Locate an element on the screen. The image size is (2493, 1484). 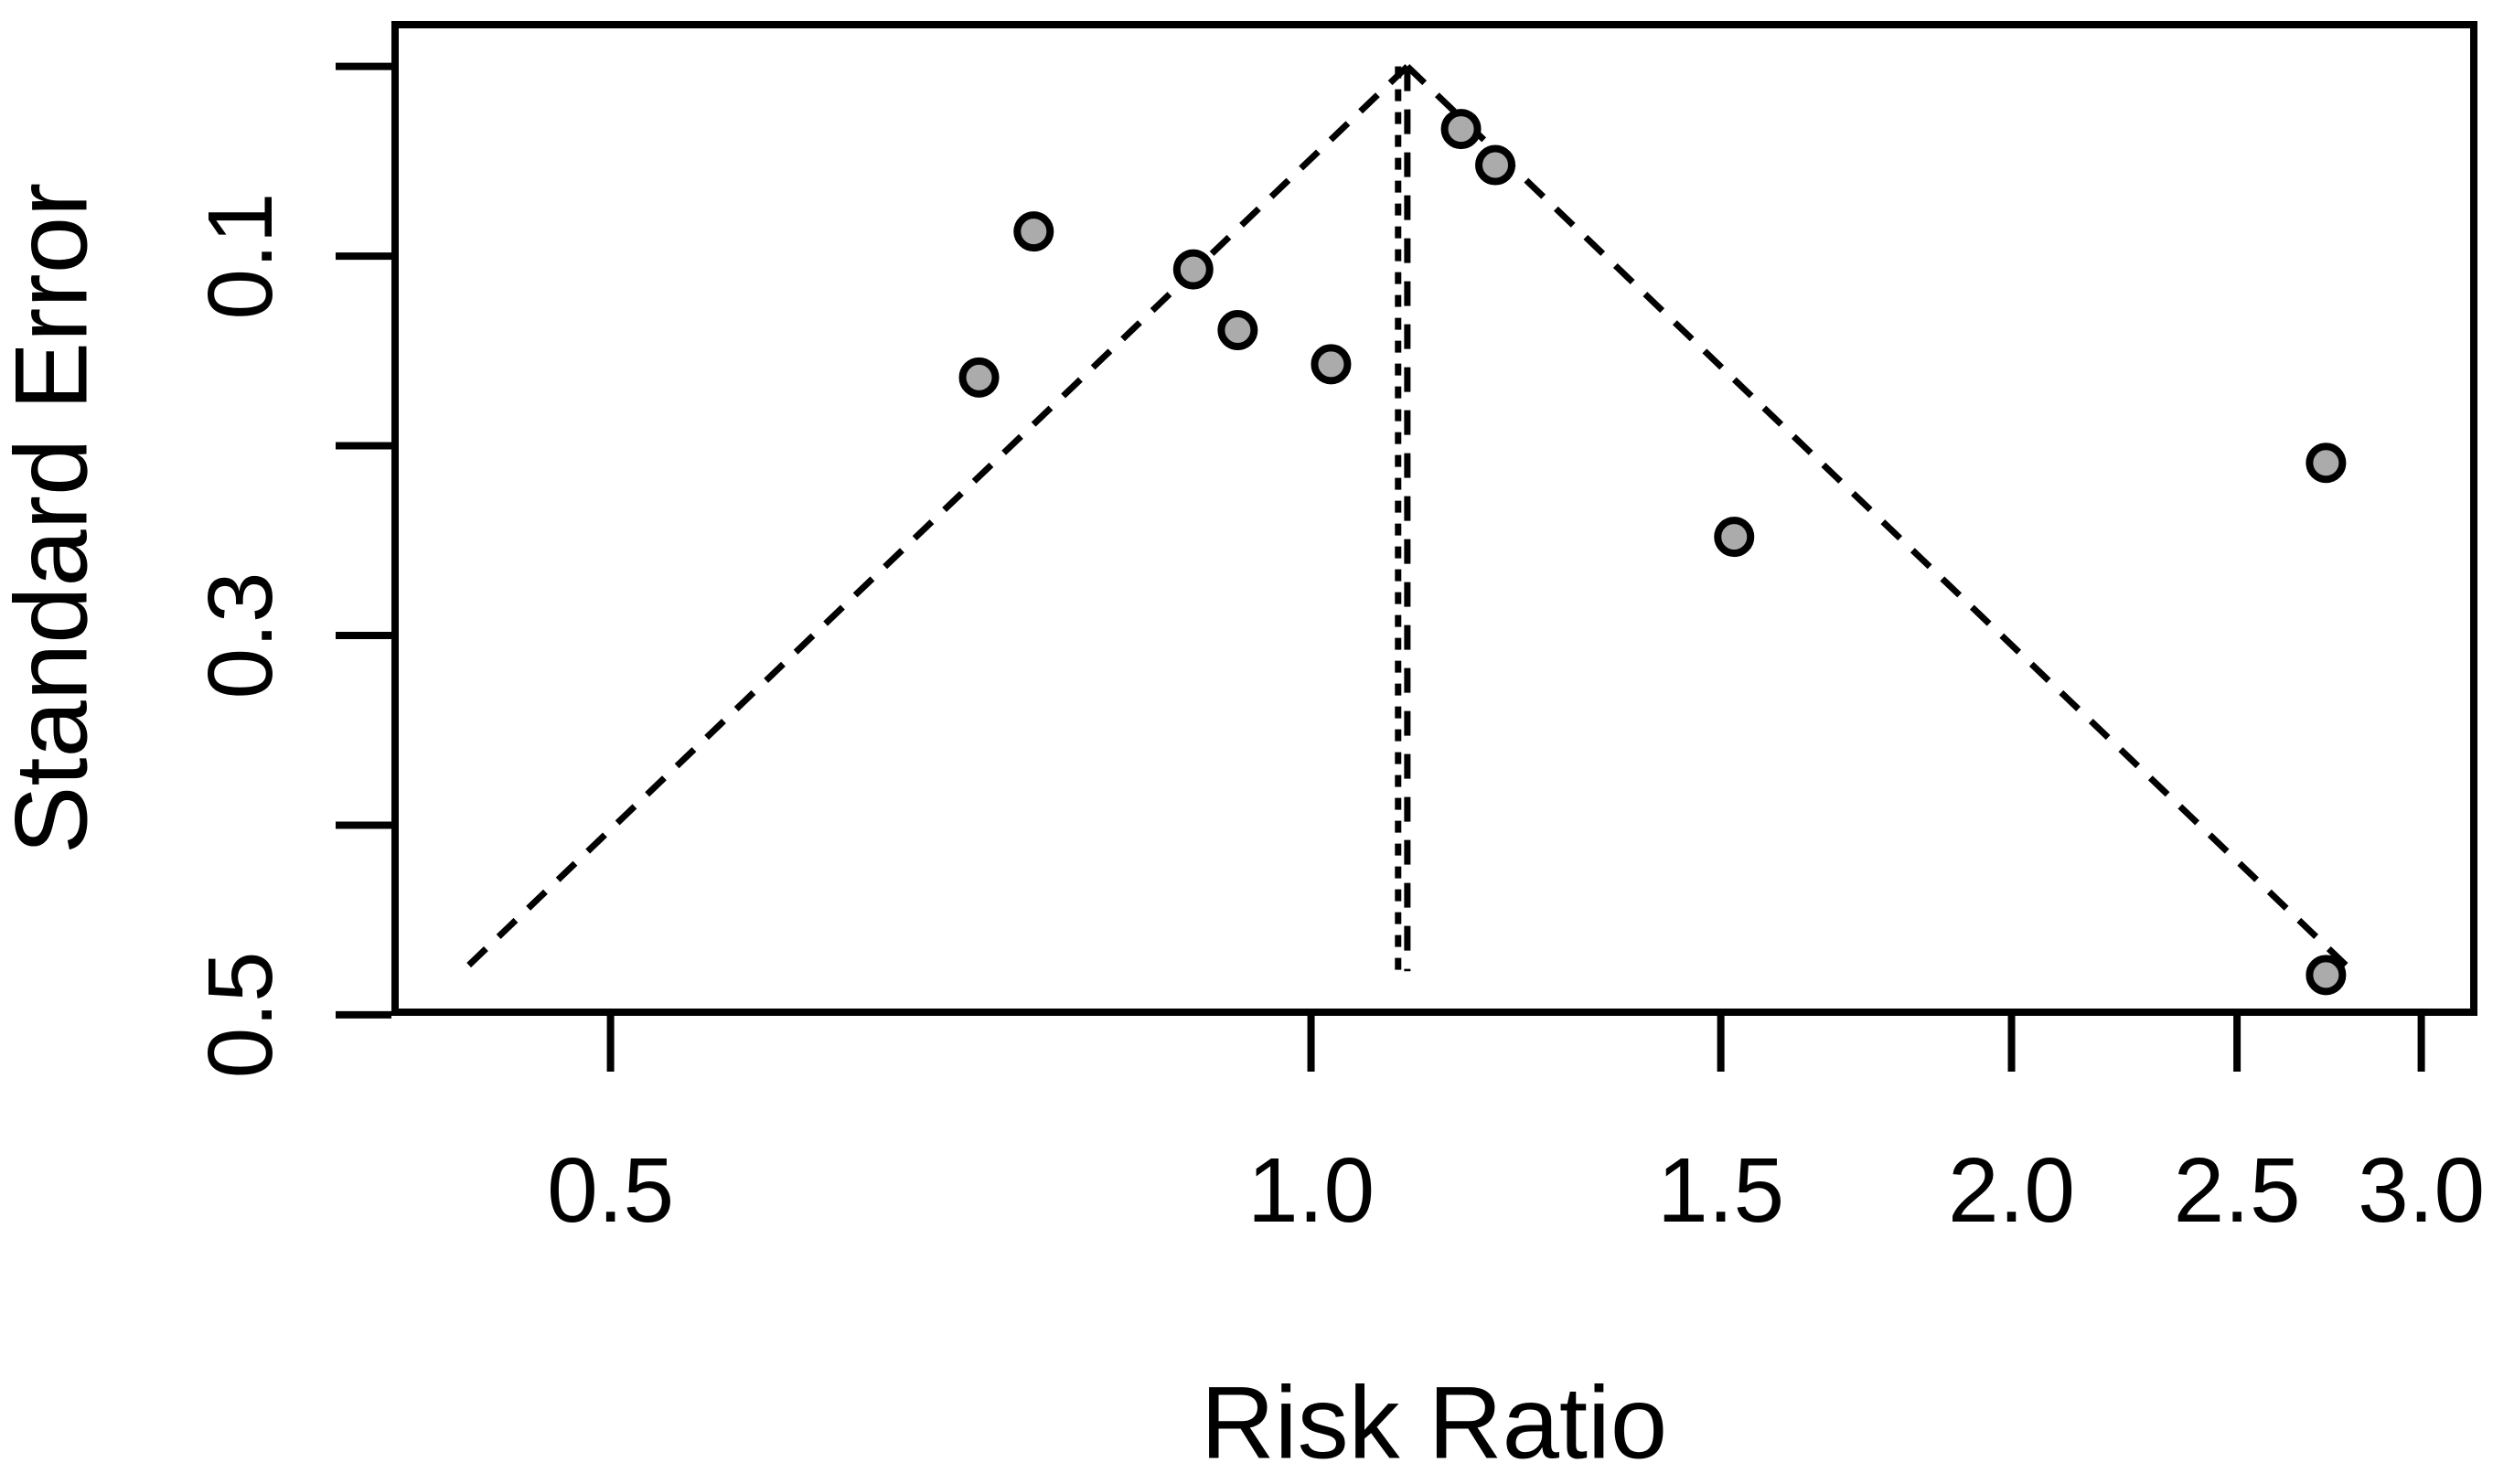
x-axis-title: Risk Ratio is located at coordinates (1434, 1423).